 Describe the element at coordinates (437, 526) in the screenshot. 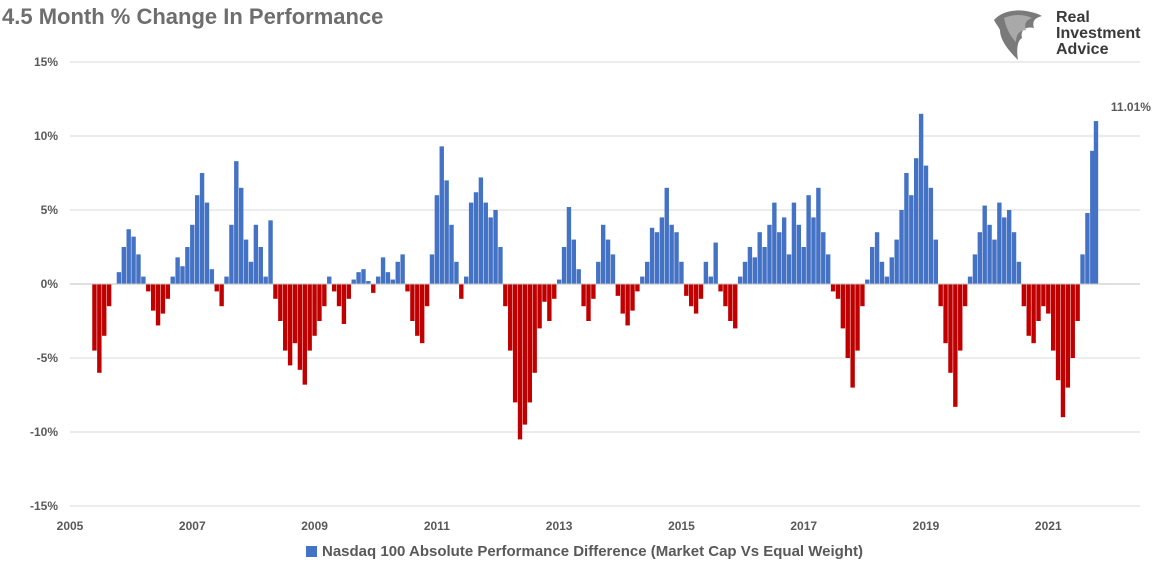

I see `x-tick-label: 2011` at that location.